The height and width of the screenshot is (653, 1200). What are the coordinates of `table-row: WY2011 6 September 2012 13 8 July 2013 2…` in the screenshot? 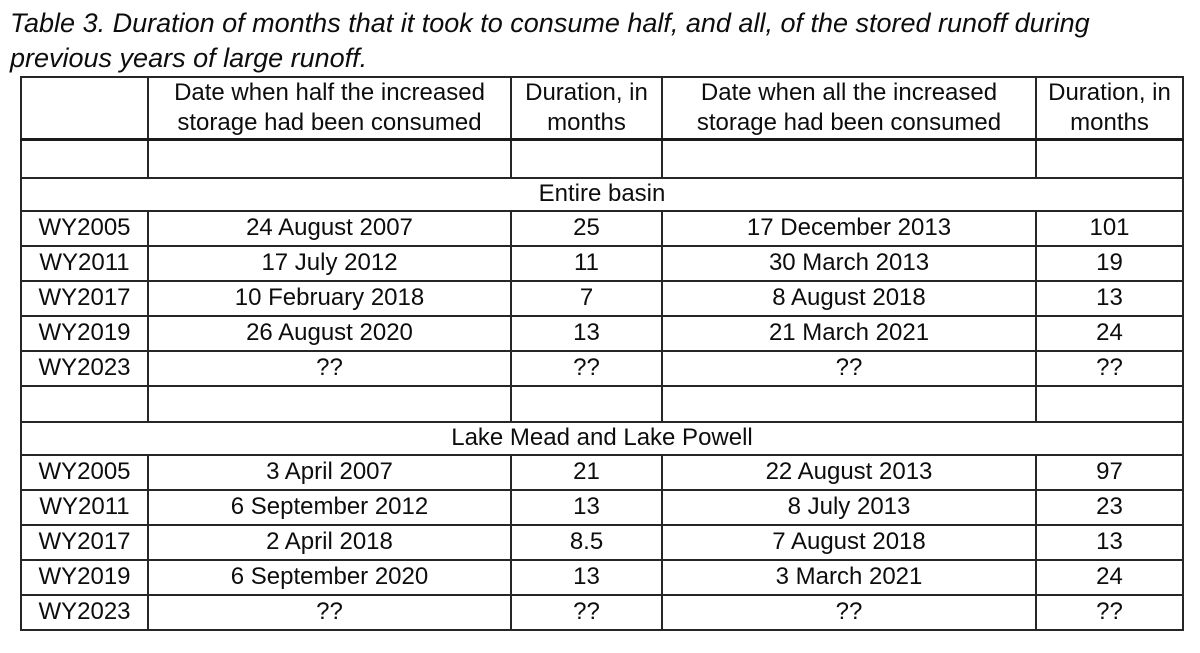 It's located at (602, 507).